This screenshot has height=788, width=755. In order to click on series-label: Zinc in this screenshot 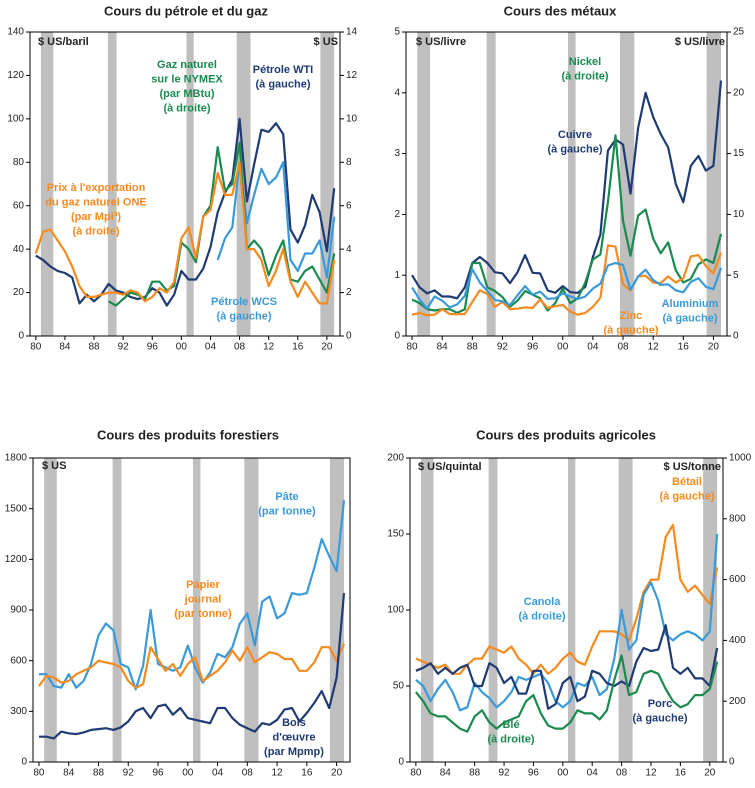, I will do `click(631, 316)`.